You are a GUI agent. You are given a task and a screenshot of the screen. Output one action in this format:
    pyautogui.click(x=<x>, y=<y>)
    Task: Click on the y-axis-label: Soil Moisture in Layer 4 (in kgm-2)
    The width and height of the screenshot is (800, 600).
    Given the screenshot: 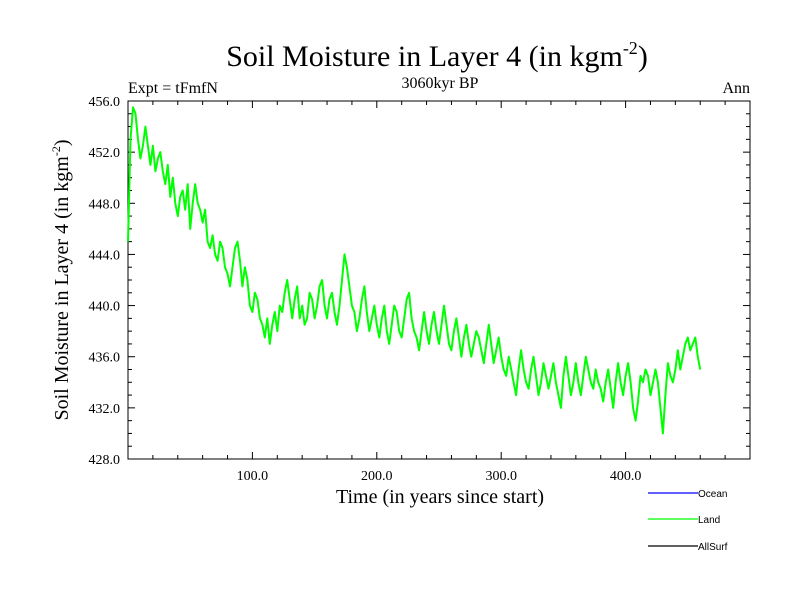 What is the action you would take?
    pyautogui.click(x=61, y=279)
    